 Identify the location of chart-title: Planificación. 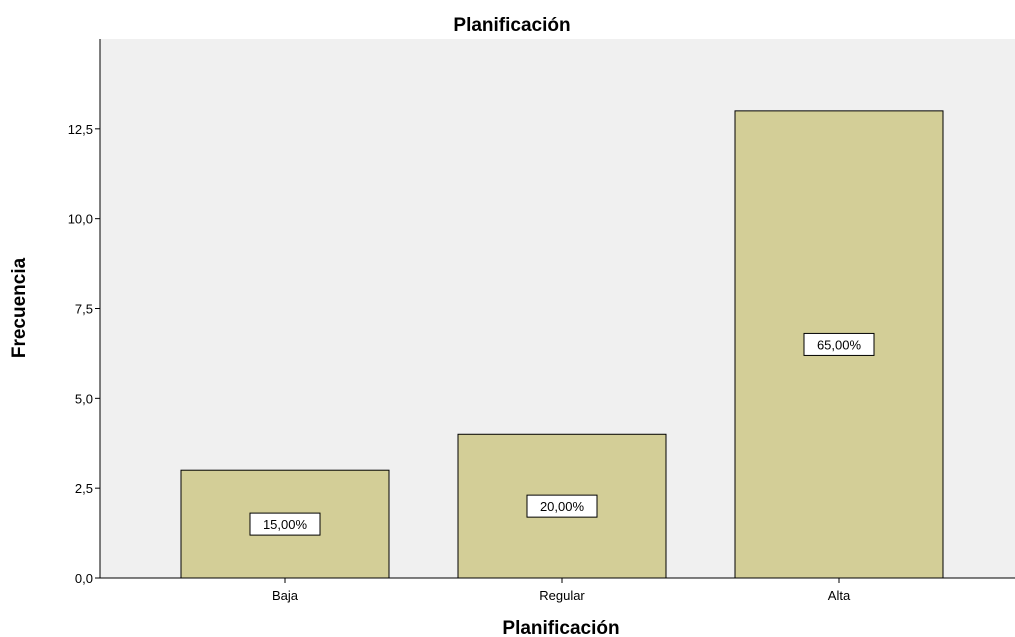
(511, 25).